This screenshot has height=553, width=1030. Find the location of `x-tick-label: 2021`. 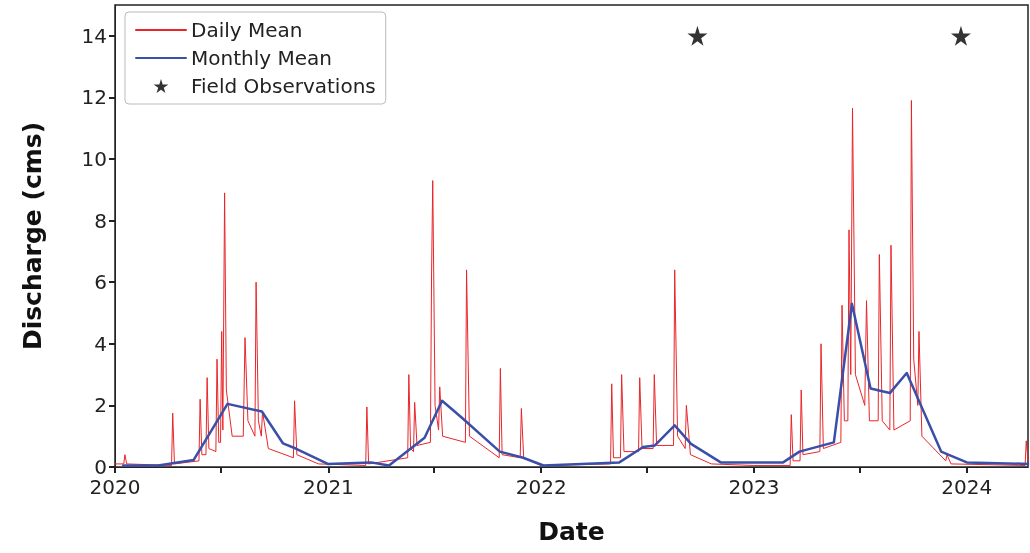

x-tick-label: 2021 is located at coordinates (328, 487).